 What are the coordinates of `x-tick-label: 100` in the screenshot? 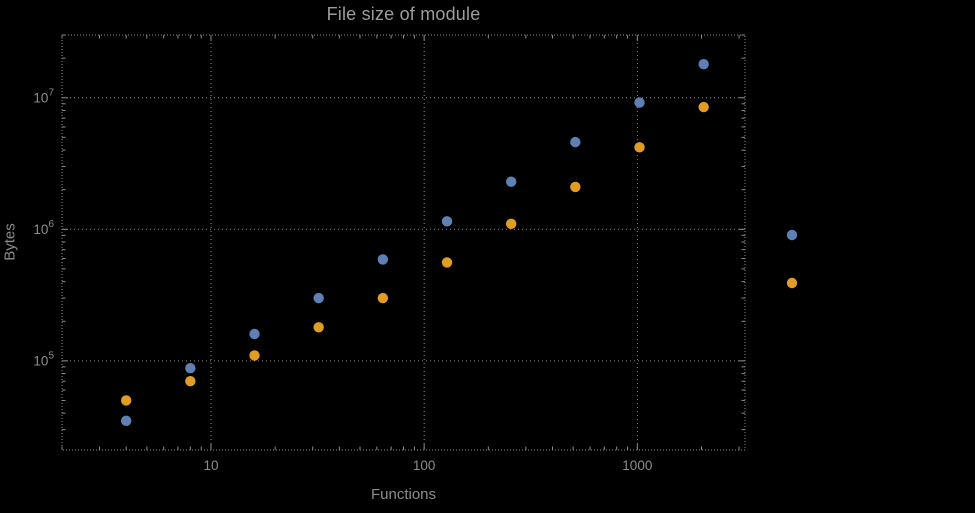 It's located at (424, 465).